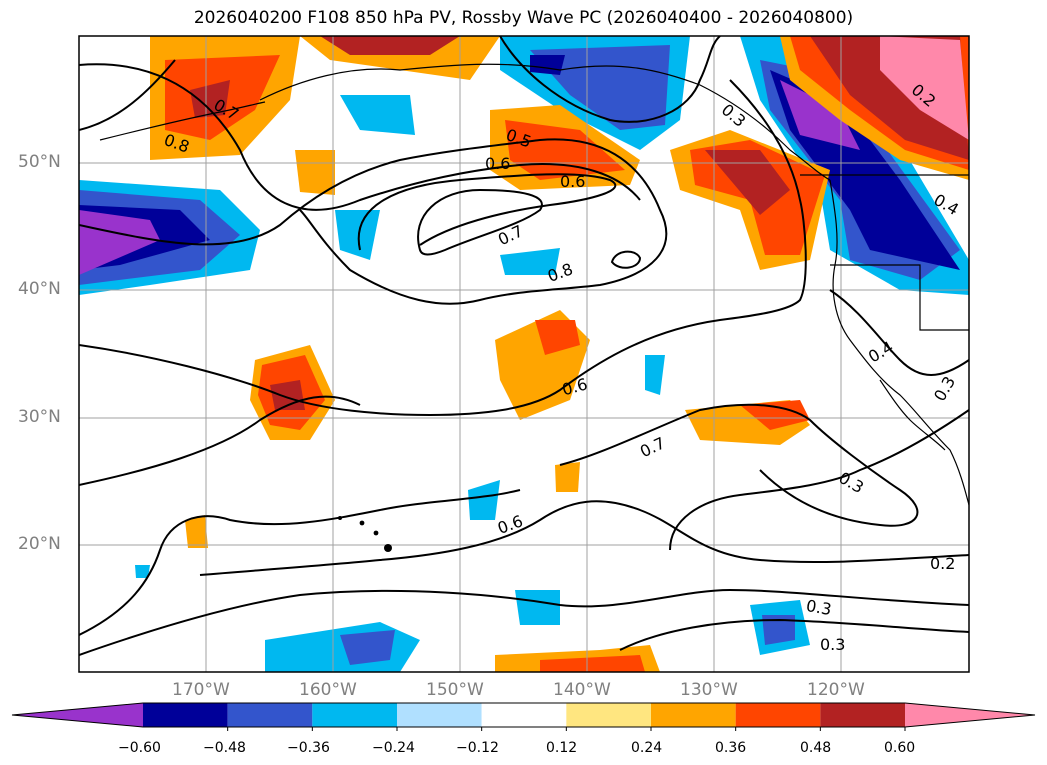 This screenshot has height=765, width=1047. Describe the element at coordinates (900, 748) in the screenshot. I see `colorbar-tick-label: 0.60` at that location.